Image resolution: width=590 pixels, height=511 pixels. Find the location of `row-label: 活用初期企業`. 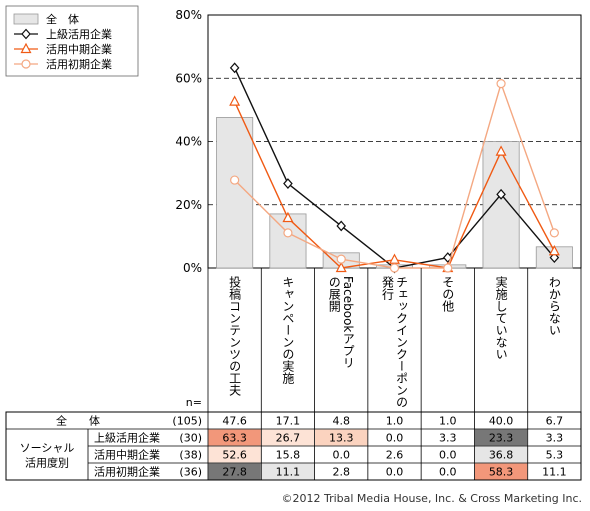

row-label: 活用初期企業 is located at coordinates (127, 472).